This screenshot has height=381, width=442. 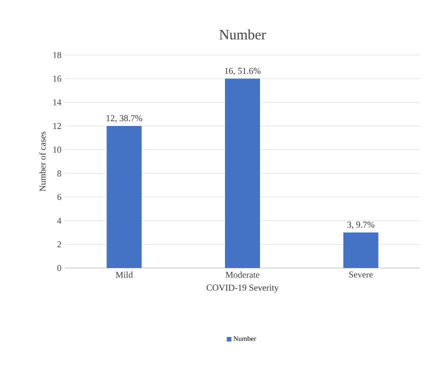 What do you see at coordinates (242, 288) in the screenshot?
I see `x-axis-title: COVID-19 Severity` at bounding box center [242, 288].